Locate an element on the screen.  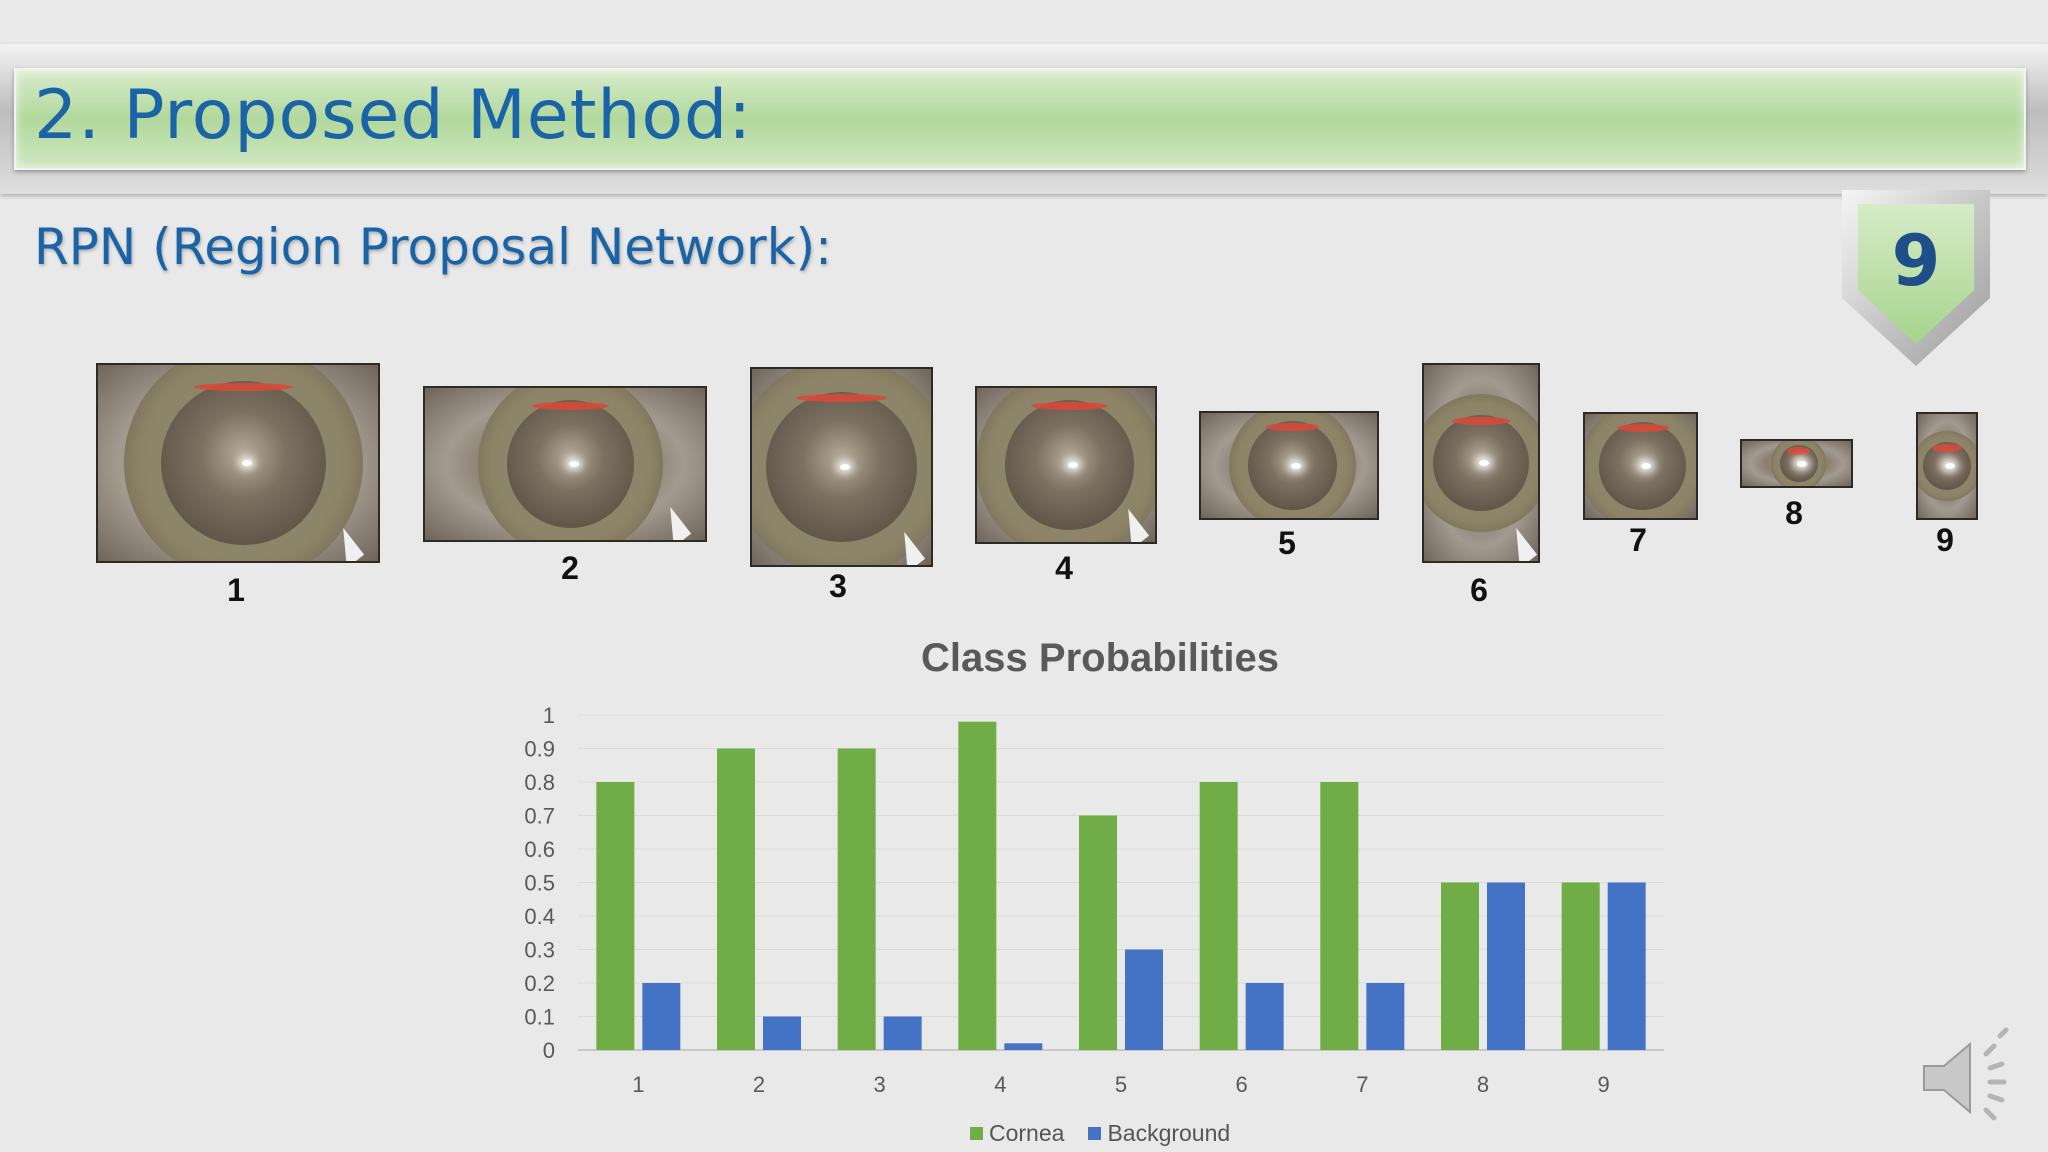
badge-shield-icon is located at coordinates (1916, 278).